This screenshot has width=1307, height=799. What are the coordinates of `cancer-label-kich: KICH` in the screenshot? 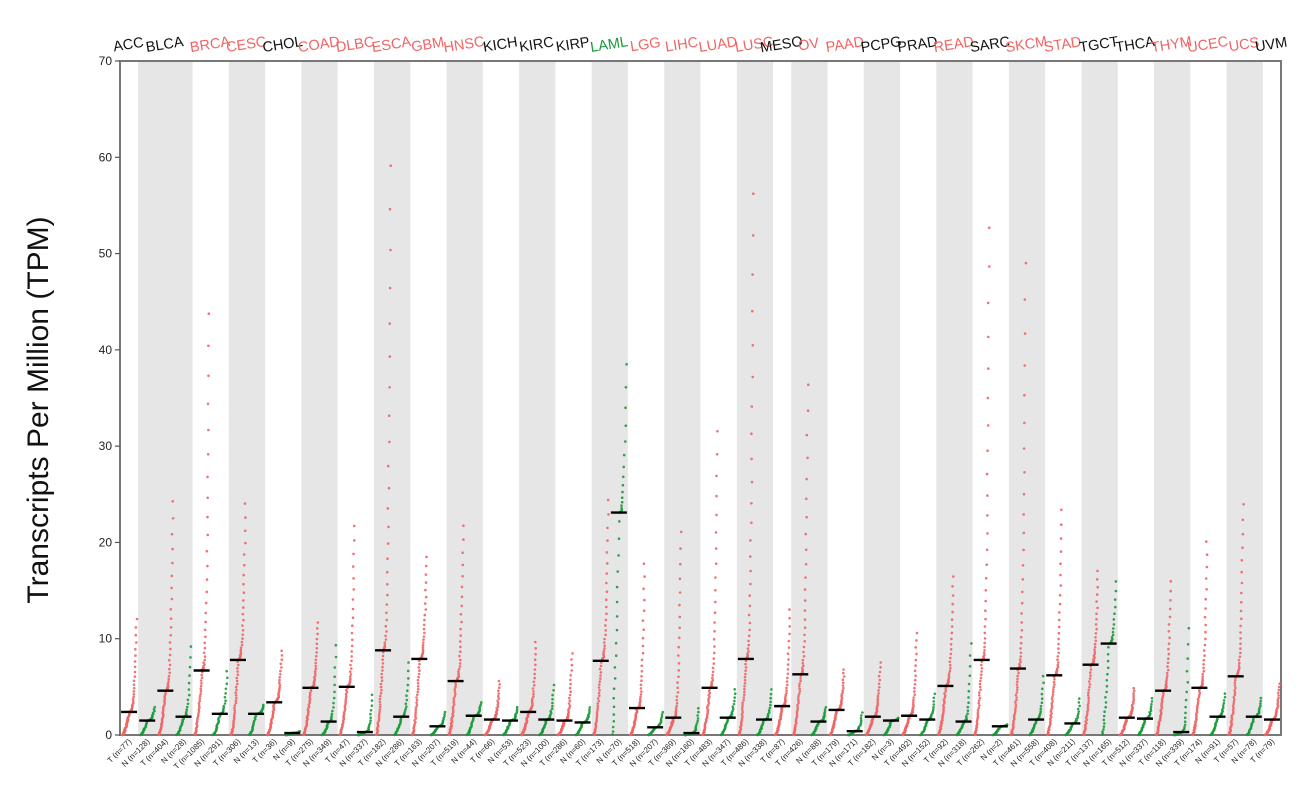 It's located at (500, 44).